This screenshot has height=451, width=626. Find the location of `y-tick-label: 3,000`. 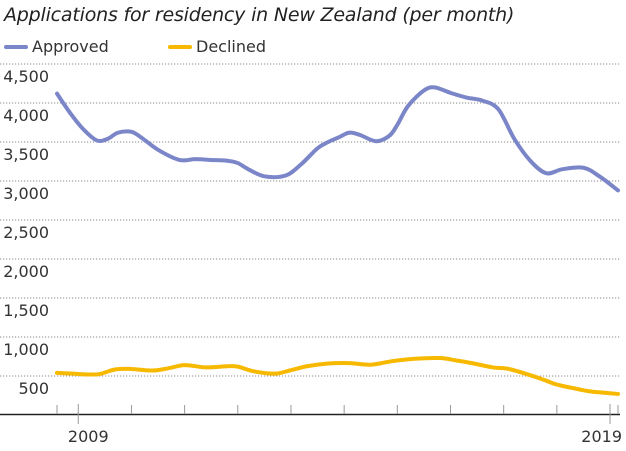

y-tick-label: 3,000 is located at coordinates (26, 193).